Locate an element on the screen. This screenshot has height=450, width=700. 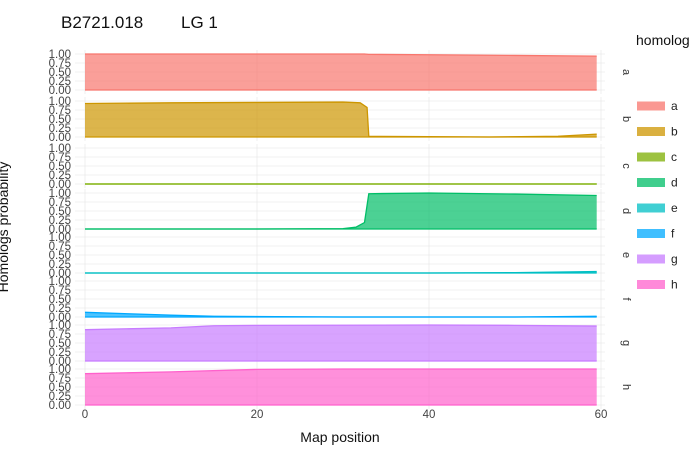
area-d is located at coordinates (341, 211).